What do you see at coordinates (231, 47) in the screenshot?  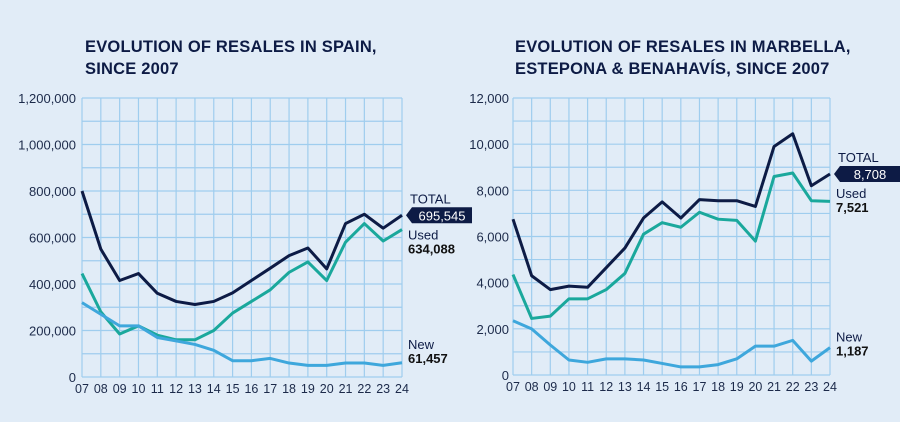 I see `title-line: EVOLUTION OF RESALES IN SPAIN,` at bounding box center [231, 47].